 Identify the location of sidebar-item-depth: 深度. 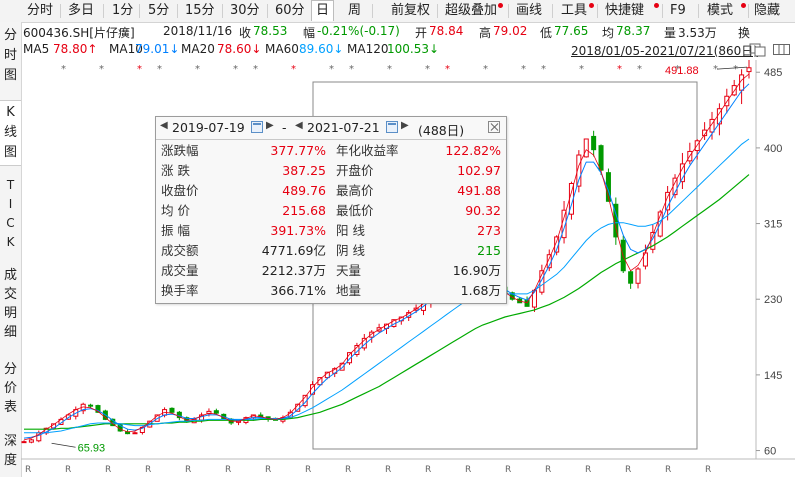
(10, 451).